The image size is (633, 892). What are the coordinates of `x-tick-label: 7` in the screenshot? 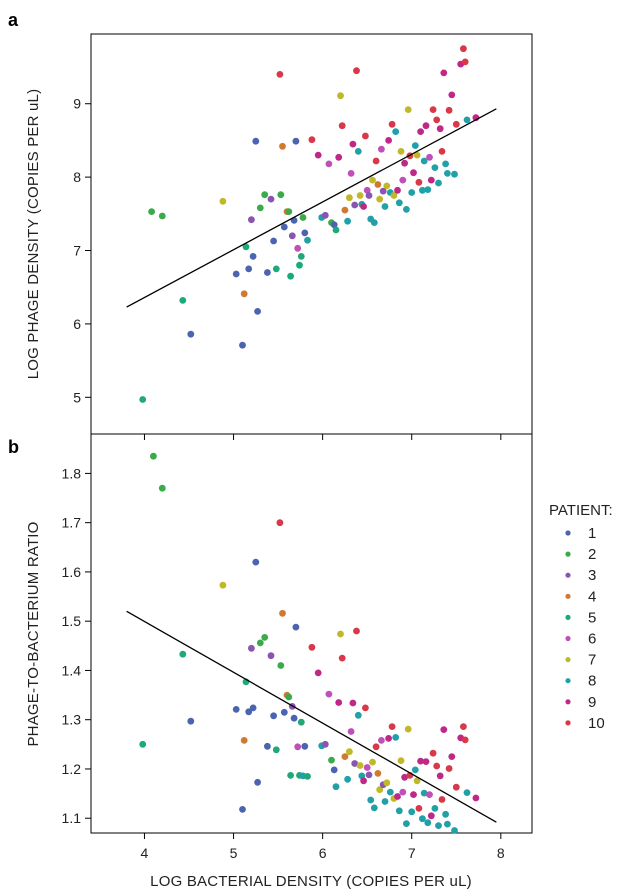 It's located at (412, 853).